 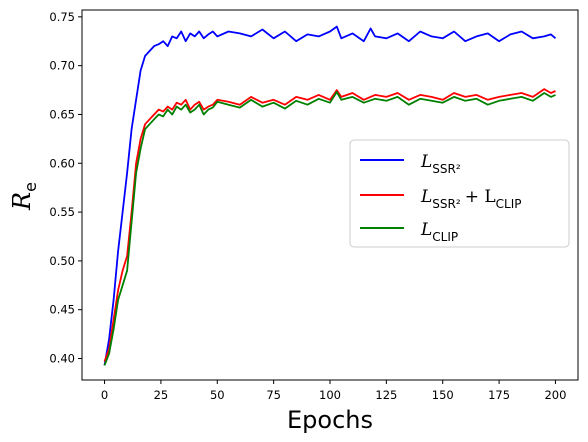 What do you see at coordinates (330, 395) in the screenshot?
I see `x-tick-label: 100` at bounding box center [330, 395].